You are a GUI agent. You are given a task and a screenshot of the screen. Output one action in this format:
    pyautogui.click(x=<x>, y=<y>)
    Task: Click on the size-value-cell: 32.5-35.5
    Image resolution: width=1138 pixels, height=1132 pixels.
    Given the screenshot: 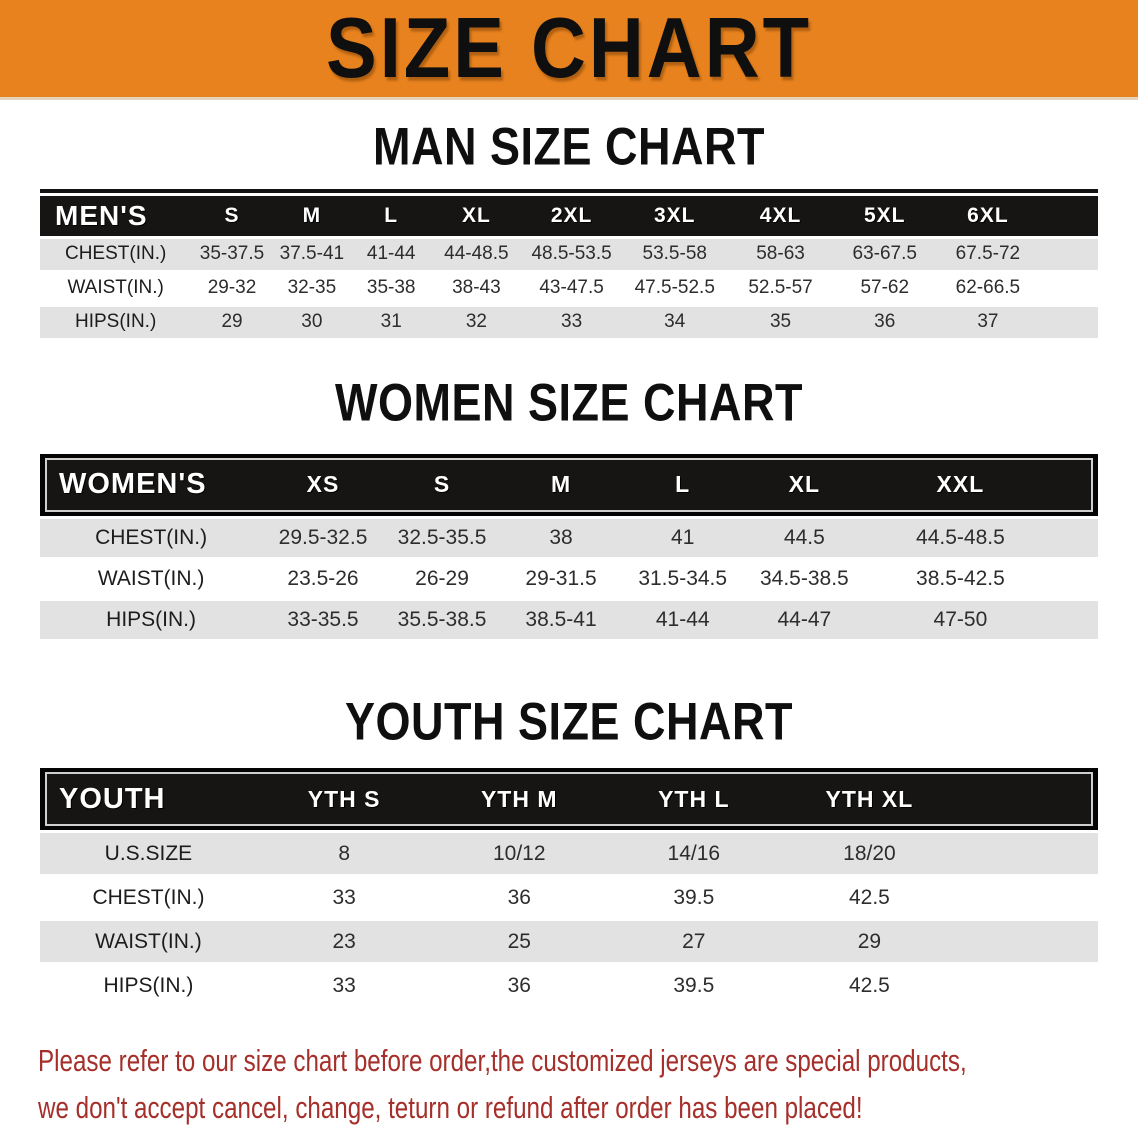 What is the action you would take?
    pyautogui.click(x=442, y=537)
    